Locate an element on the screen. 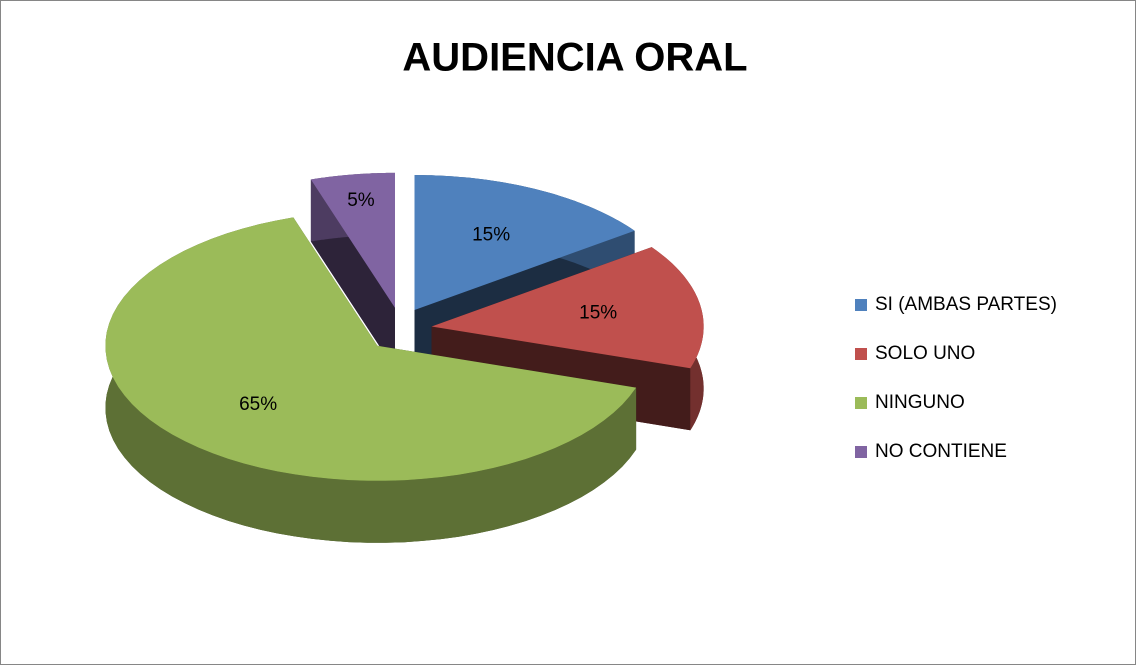 The height and width of the screenshot is (666, 1137). legend-label: SI (AMBAS PARTES) is located at coordinates (966, 304).